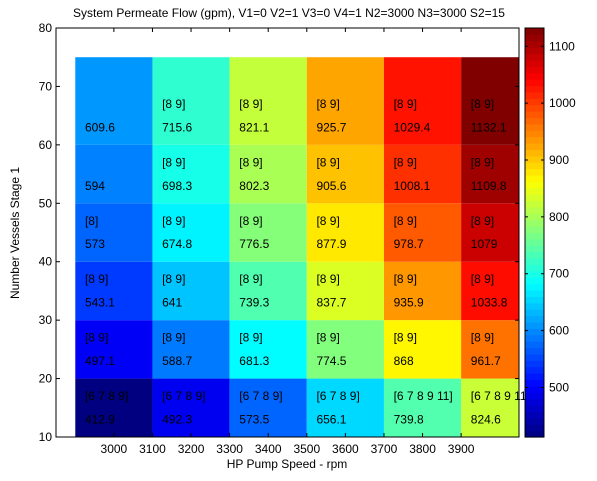 The image size is (597, 481). Describe the element at coordinates (409, 303) in the screenshot. I see `cell-value-label: 935.9` at that location.